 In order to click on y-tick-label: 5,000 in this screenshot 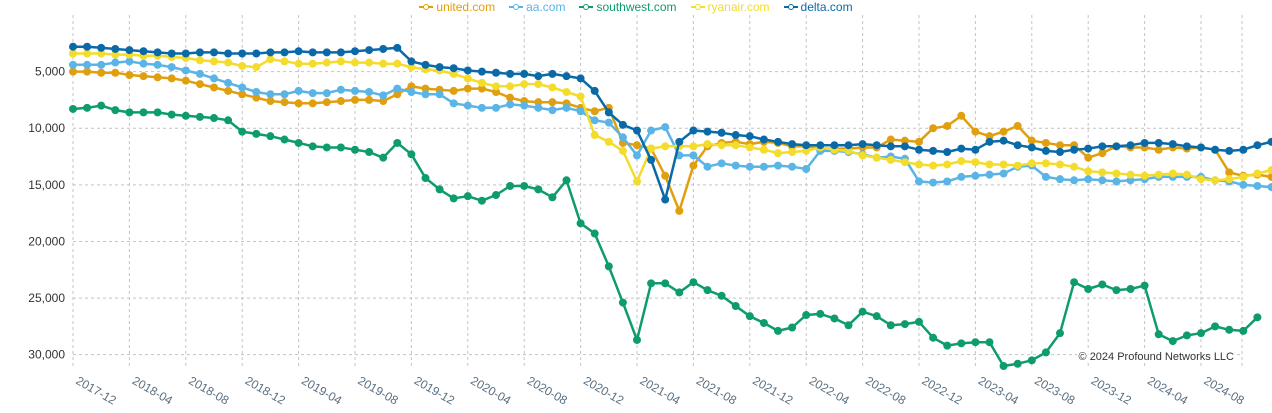, I will do `click(50, 72)`.